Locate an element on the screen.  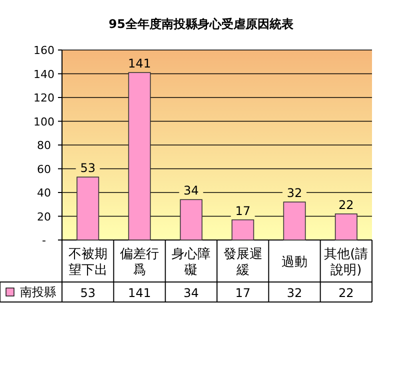
annotation: 22 is located at coordinates (346, 205).